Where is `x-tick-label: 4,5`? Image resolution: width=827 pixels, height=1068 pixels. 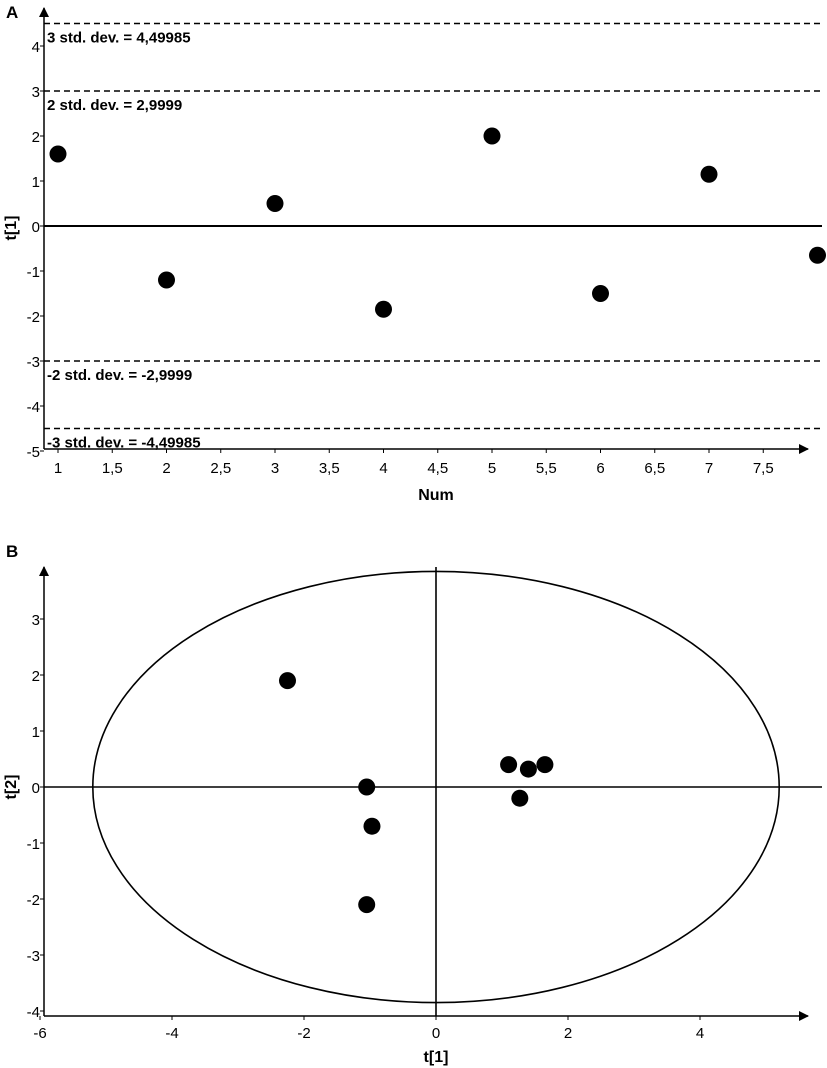
x-tick-label: 4,5 is located at coordinates (437, 468).